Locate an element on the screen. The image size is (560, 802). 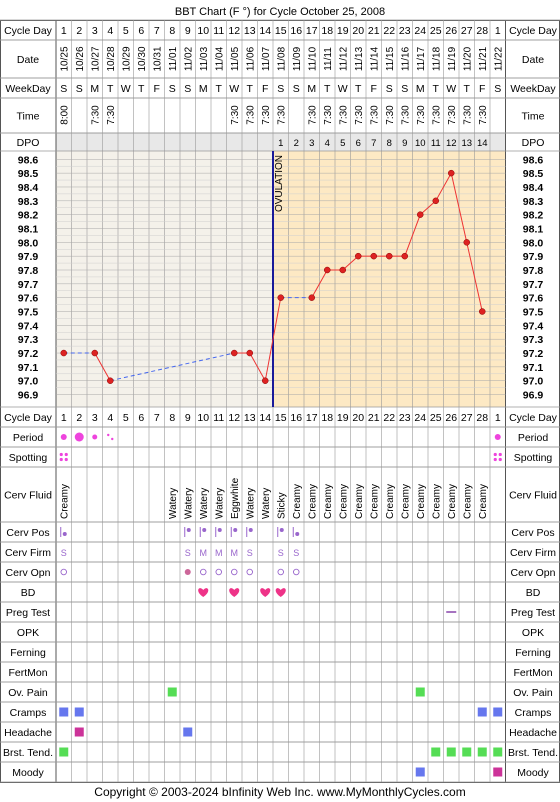
weekday-cell: S is located at coordinates (79, 89).